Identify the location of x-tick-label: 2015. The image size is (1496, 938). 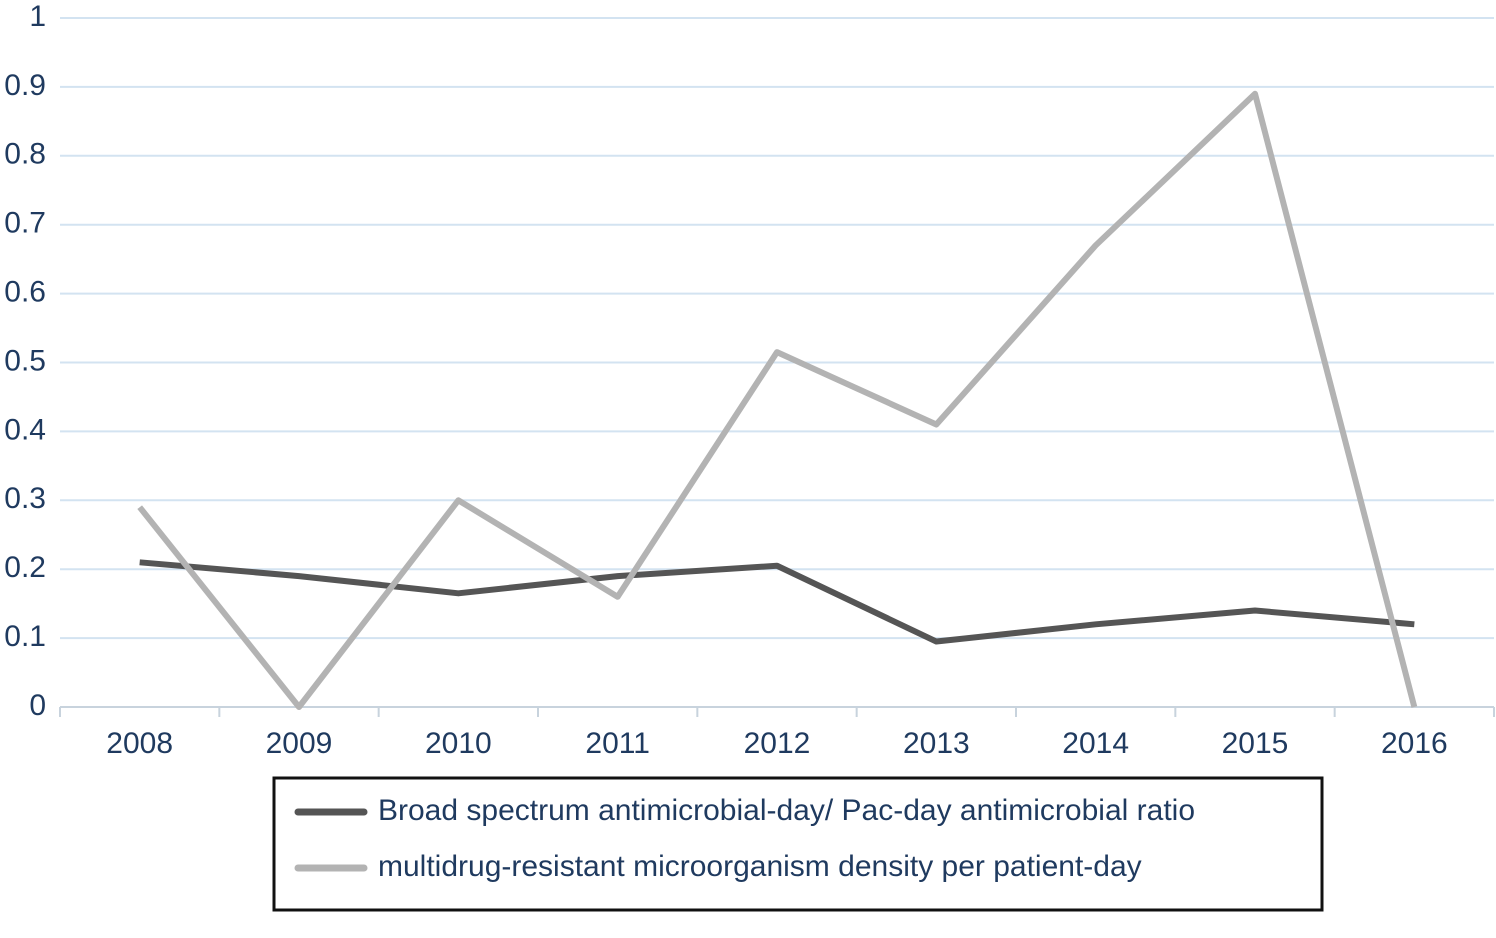
(1255, 743).